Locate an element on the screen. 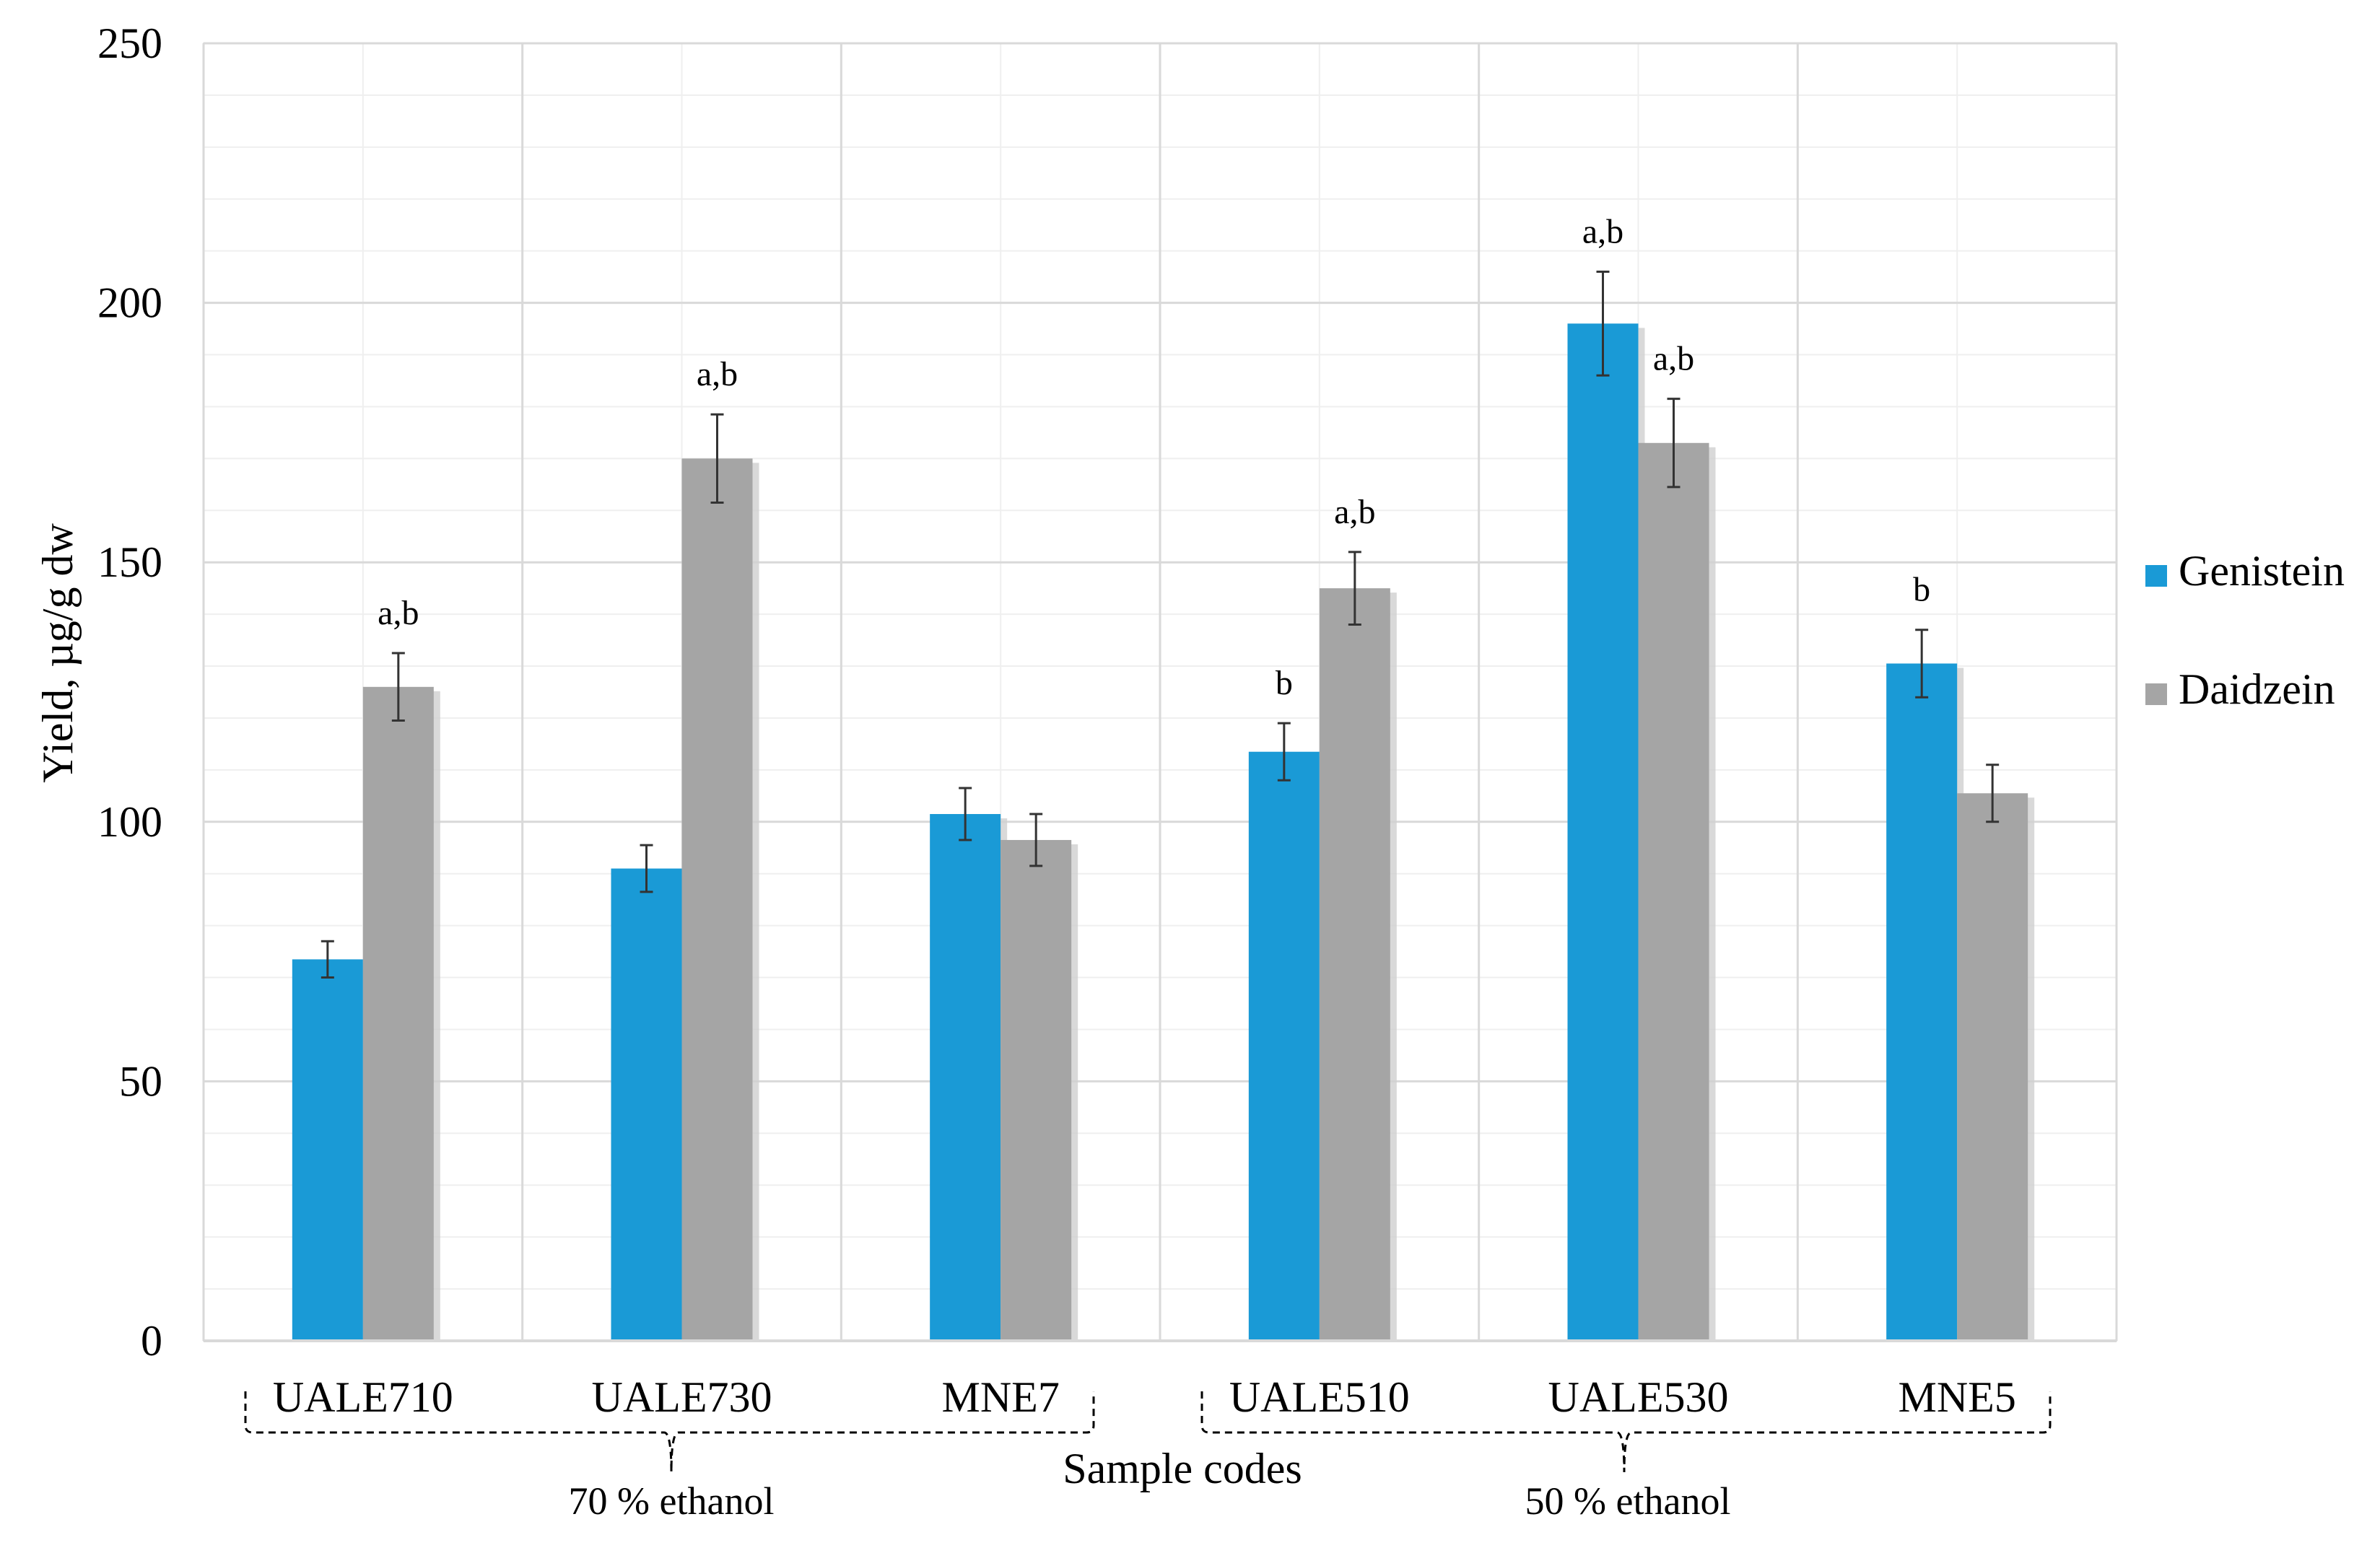 The width and height of the screenshot is (2380, 1553). category-label: UALE530 is located at coordinates (1638, 1397).